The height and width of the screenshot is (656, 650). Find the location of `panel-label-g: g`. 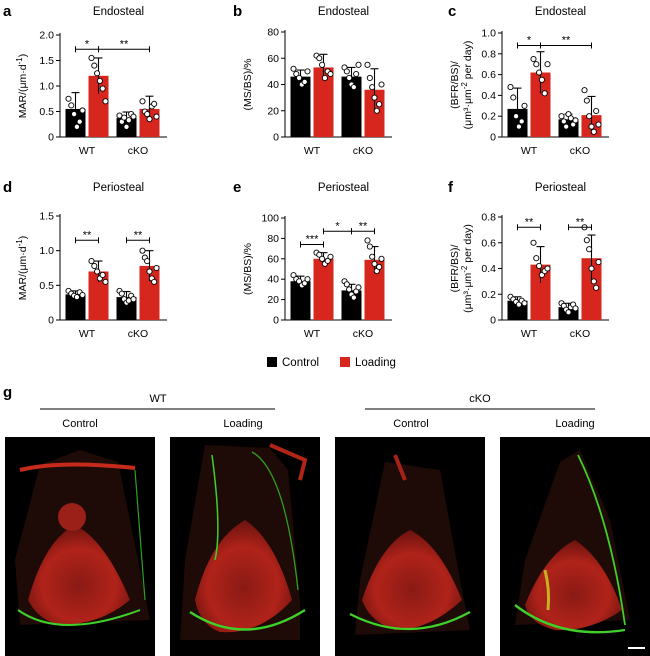

panel-label-g: g is located at coordinates (7, 392).